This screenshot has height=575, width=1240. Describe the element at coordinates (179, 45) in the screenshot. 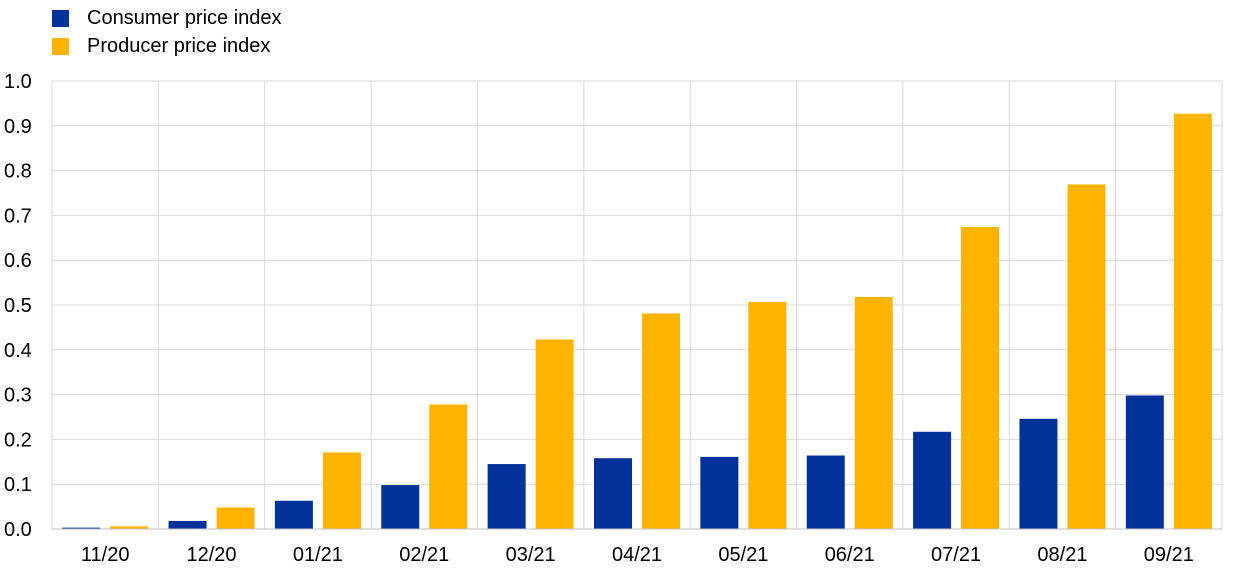

I see `legend-label-ppi: Producer price index` at that location.